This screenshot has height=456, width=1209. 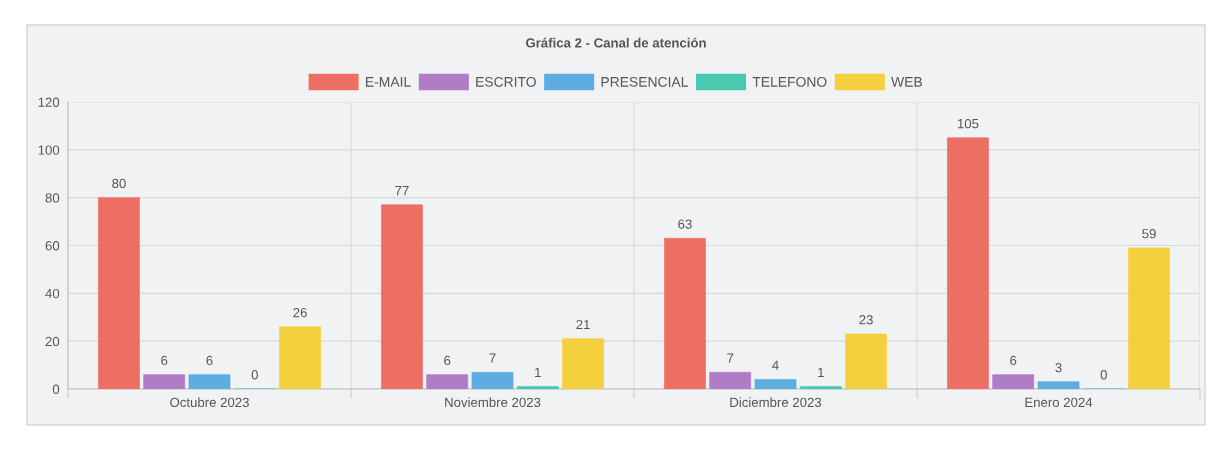 What do you see at coordinates (388, 82) in the screenshot?
I see `legend-label: E-MAIL` at bounding box center [388, 82].